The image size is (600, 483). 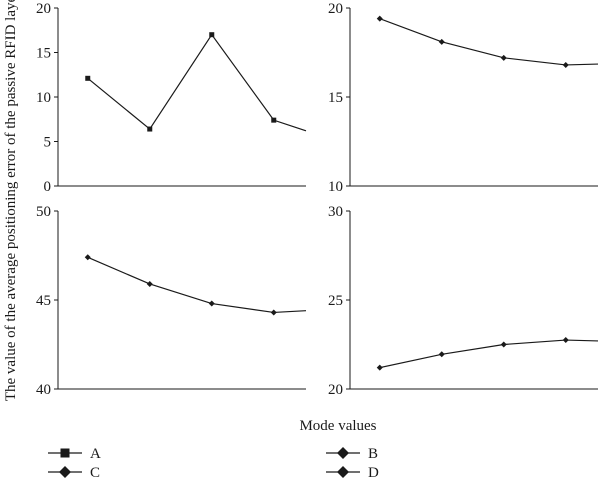 What do you see at coordinates (48, 143) in the screenshot?
I see `y-tick-label: 5` at bounding box center [48, 143].